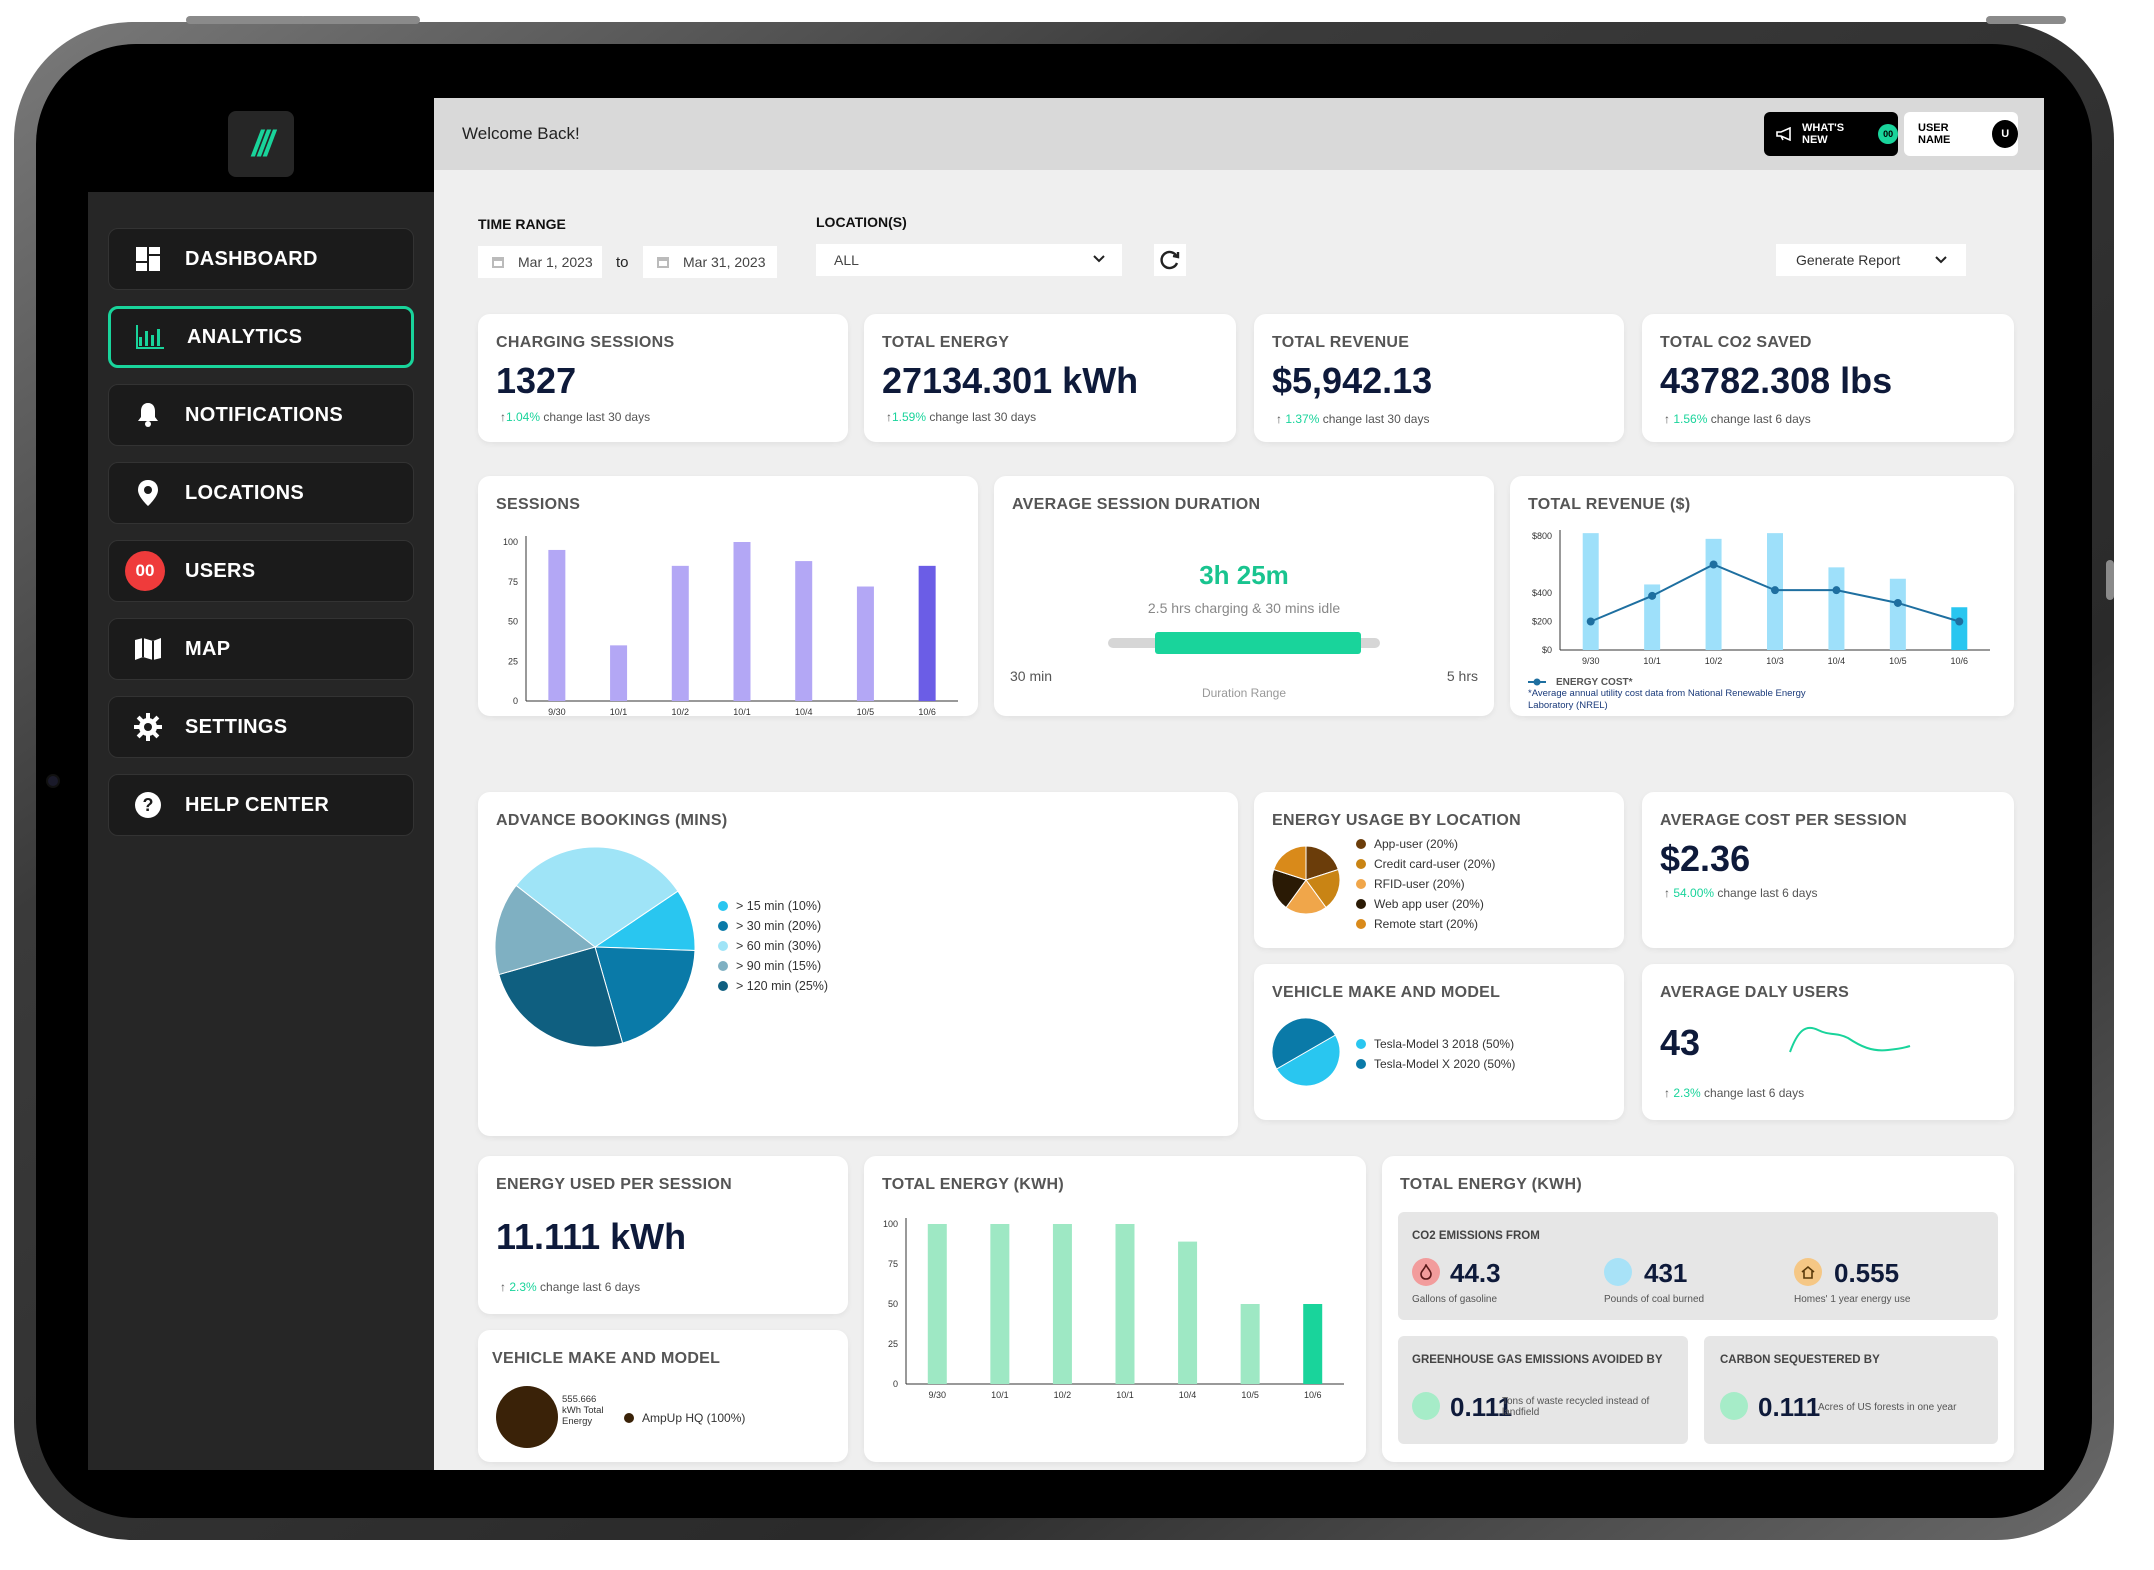 This screenshot has width=2154, height=1570. I want to click on app-logo: ///, so click(261, 144).